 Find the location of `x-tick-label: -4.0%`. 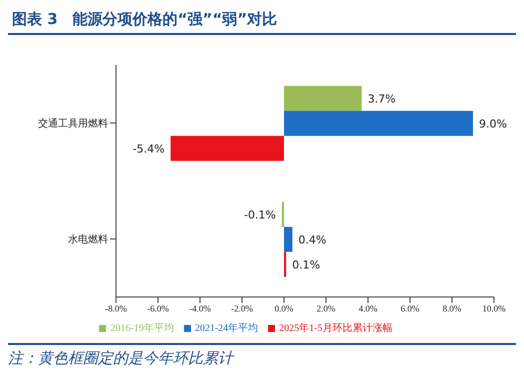

x-tick-label: -4.0% is located at coordinates (200, 308).